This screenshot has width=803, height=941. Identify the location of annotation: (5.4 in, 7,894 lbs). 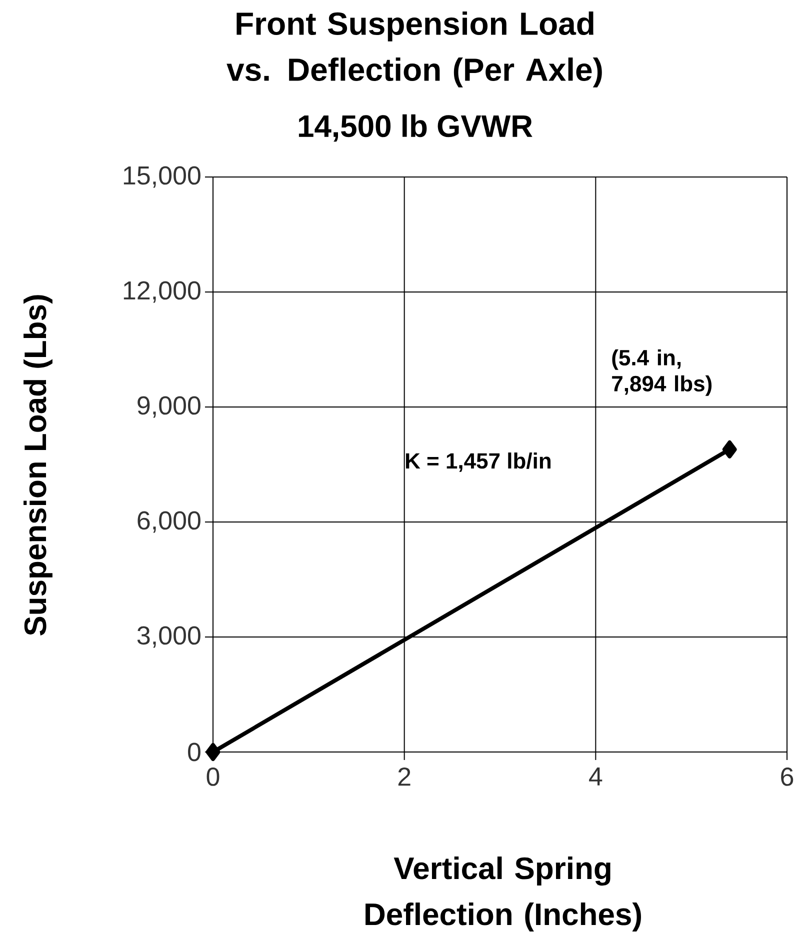
(662, 372).